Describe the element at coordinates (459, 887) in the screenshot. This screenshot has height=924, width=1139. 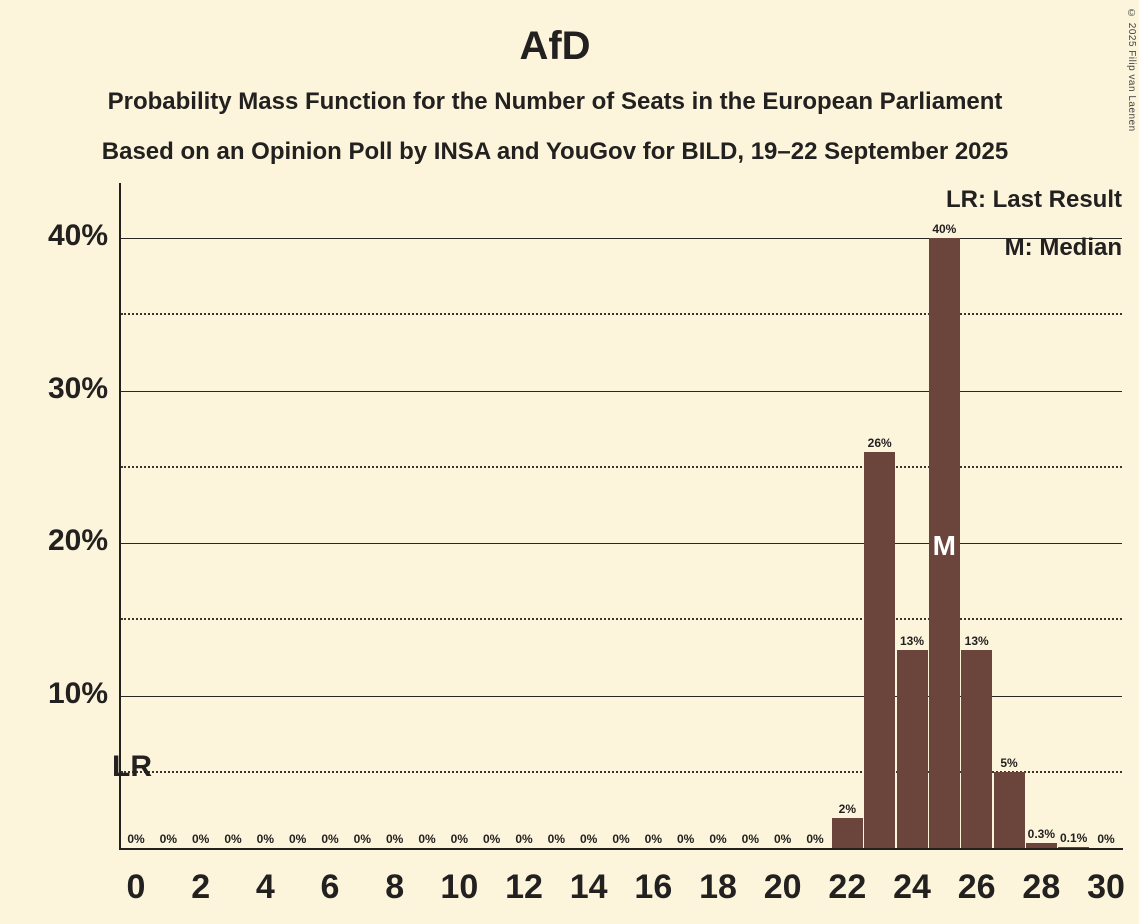
I see `x-tick-label: 10` at that location.